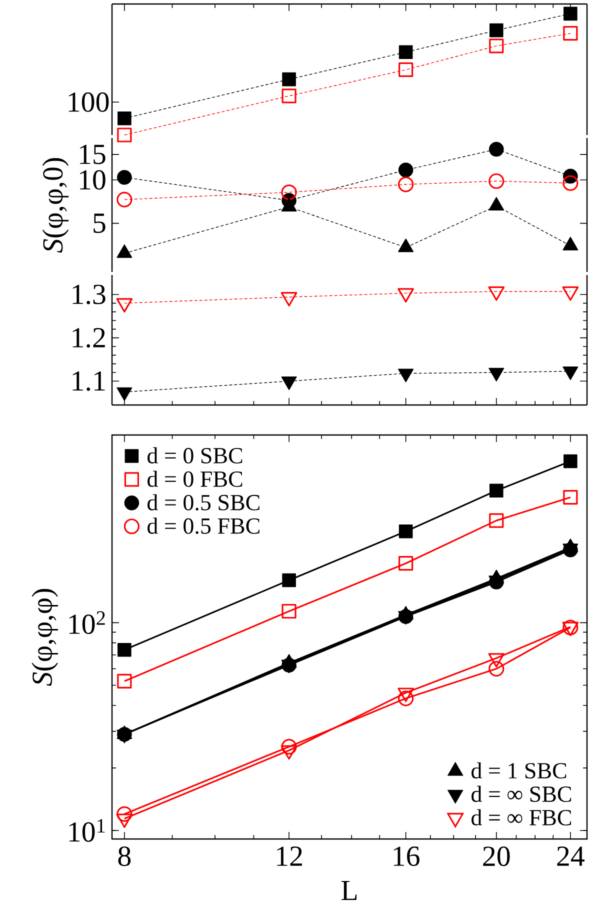 The height and width of the screenshot is (921, 598). I want to click on x-tick-label: 24, so click(570, 856).